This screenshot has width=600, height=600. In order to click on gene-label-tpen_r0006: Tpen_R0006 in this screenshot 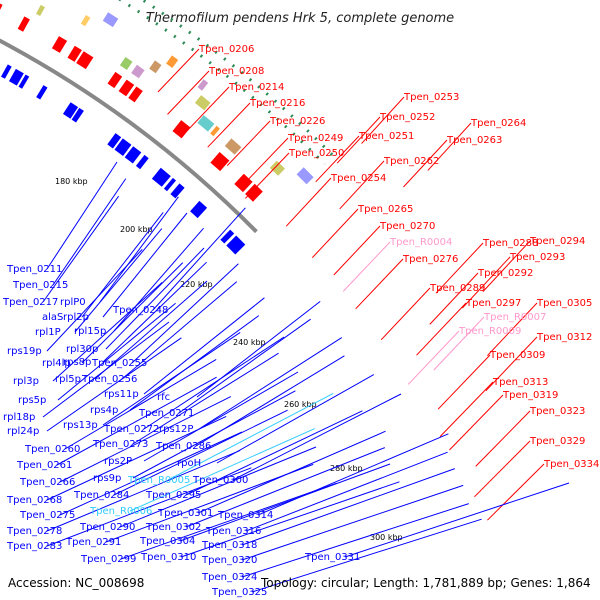, I will do `click(120, 511)`.